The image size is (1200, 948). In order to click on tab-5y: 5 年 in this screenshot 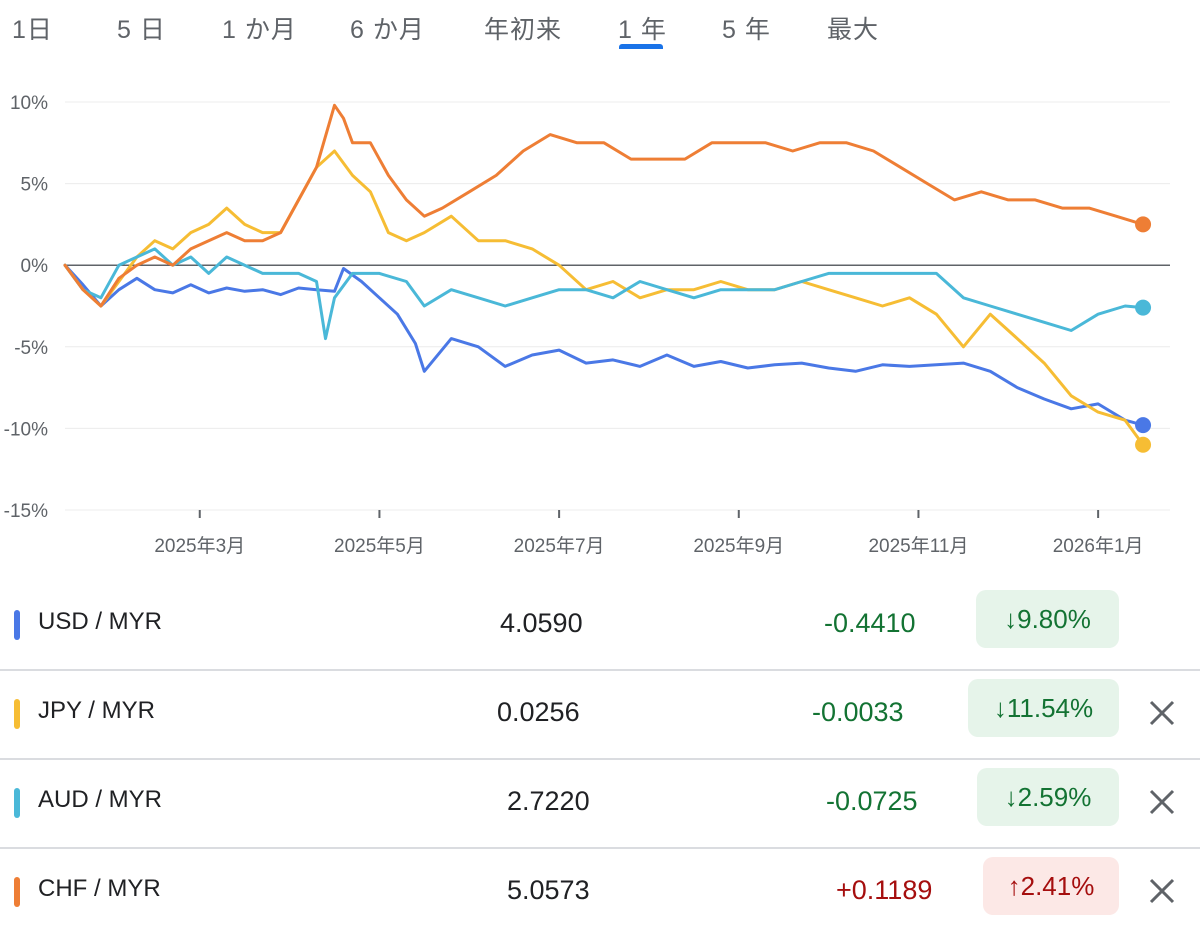, I will do `click(746, 30)`.